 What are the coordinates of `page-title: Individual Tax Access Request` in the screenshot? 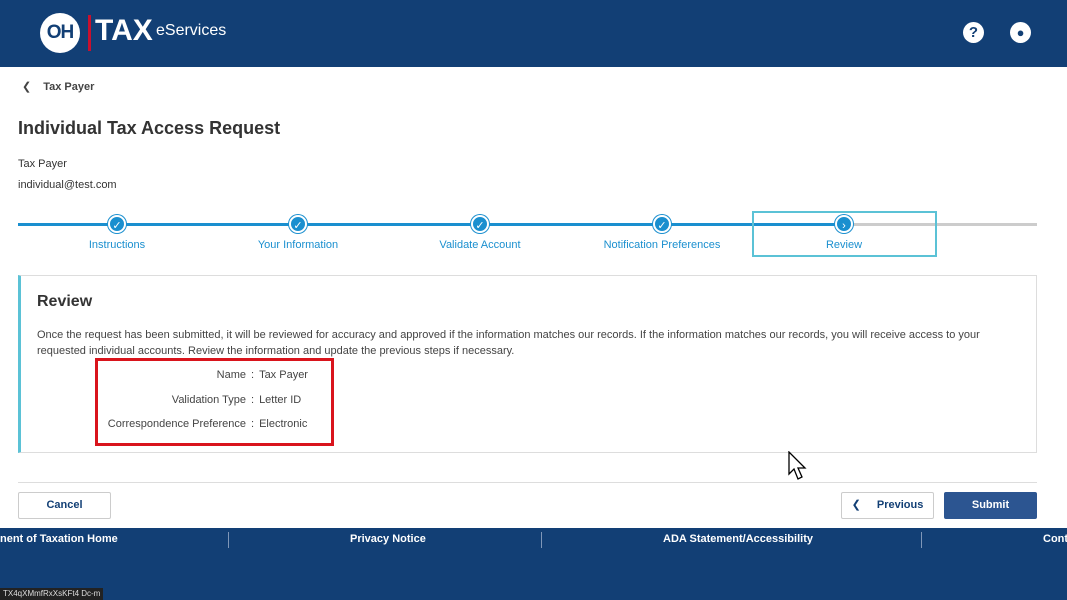 It's located at (149, 128).